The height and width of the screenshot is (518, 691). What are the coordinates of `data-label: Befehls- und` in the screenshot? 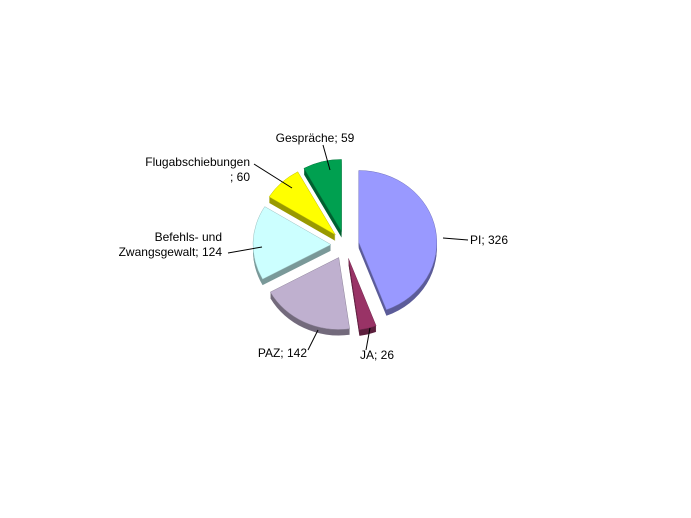 It's located at (188, 237).